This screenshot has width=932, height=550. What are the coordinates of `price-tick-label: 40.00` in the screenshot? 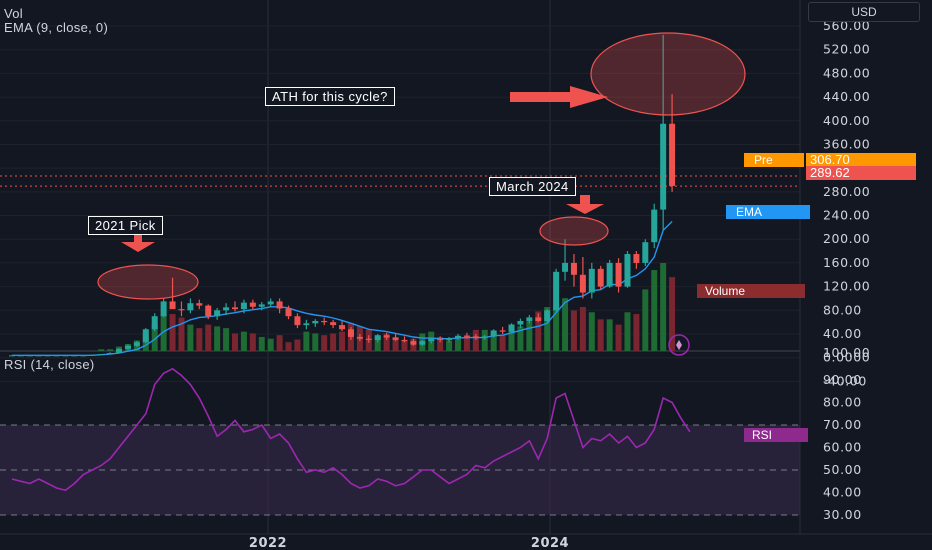 It's located at (842, 333).